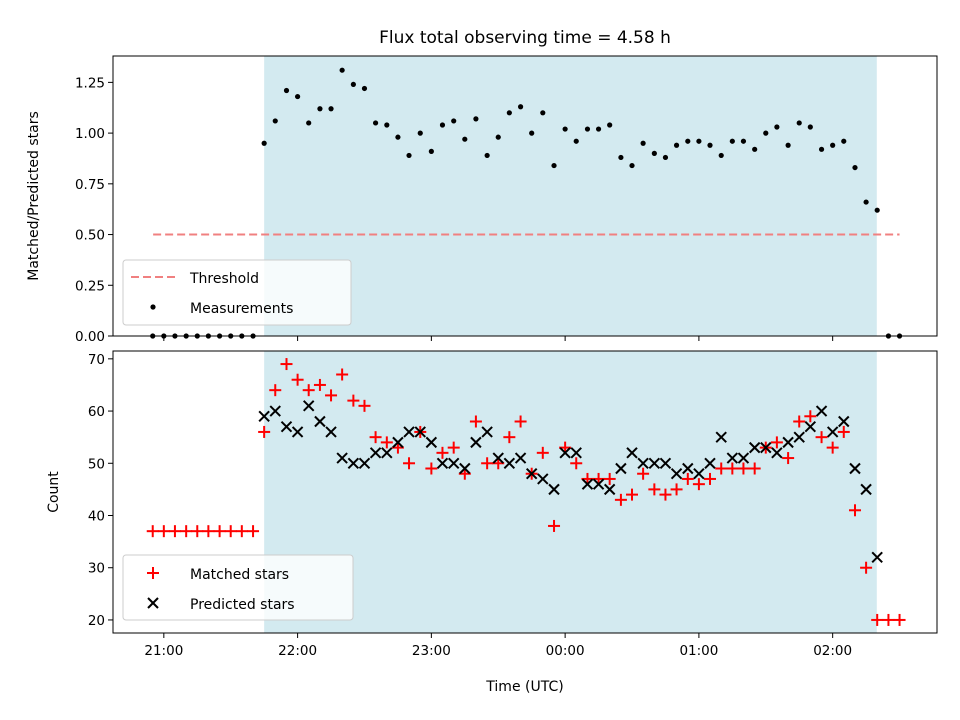  I want to click on bottom-y-tick-label: 60, so click(96, 412).